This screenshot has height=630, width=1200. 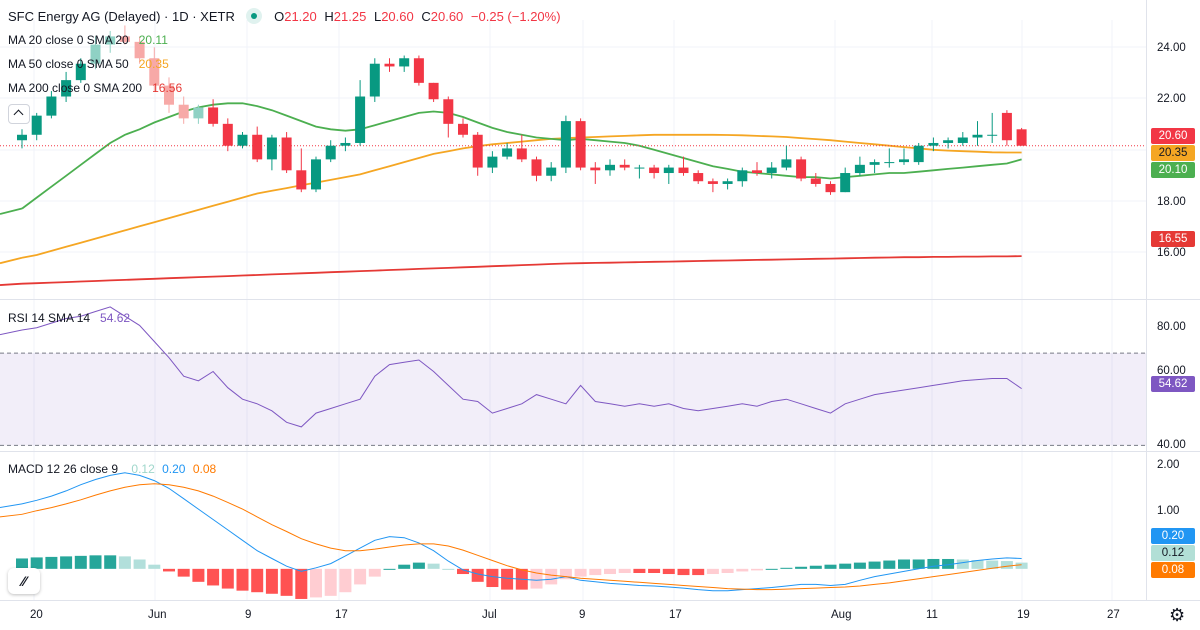 What do you see at coordinates (1113, 615) in the screenshot?
I see `time-tick: 27` at bounding box center [1113, 615].